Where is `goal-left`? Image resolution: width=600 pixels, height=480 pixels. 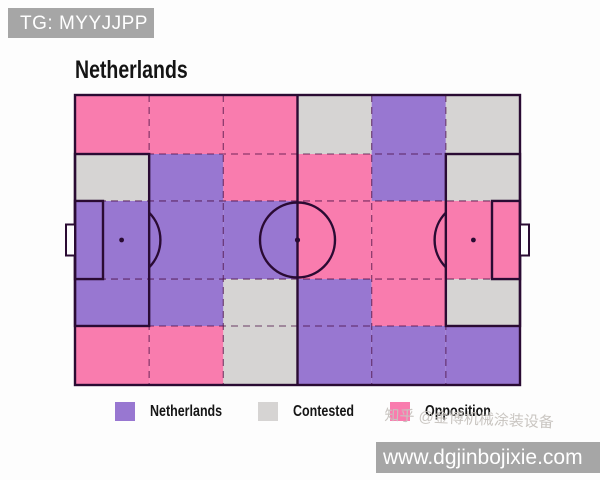 goal-left is located at coordinates (70, 240).